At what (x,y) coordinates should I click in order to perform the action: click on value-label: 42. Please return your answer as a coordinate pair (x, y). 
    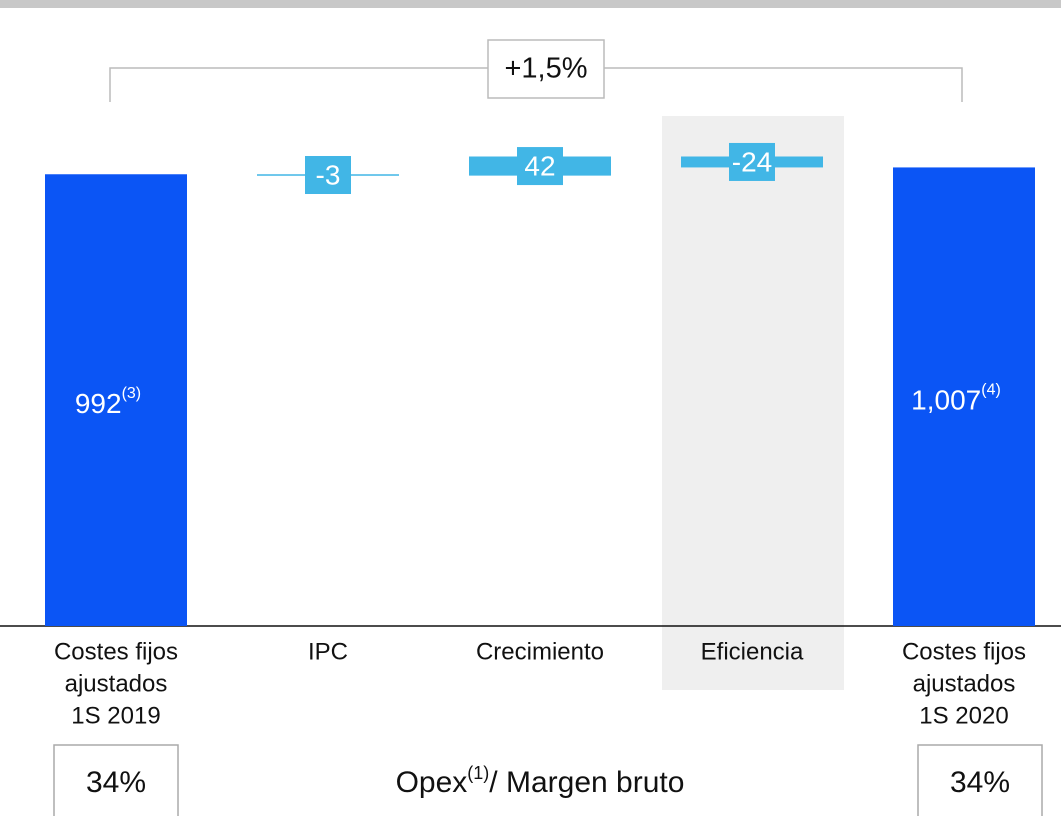
    Looking at the image, I should click on (539, 165).